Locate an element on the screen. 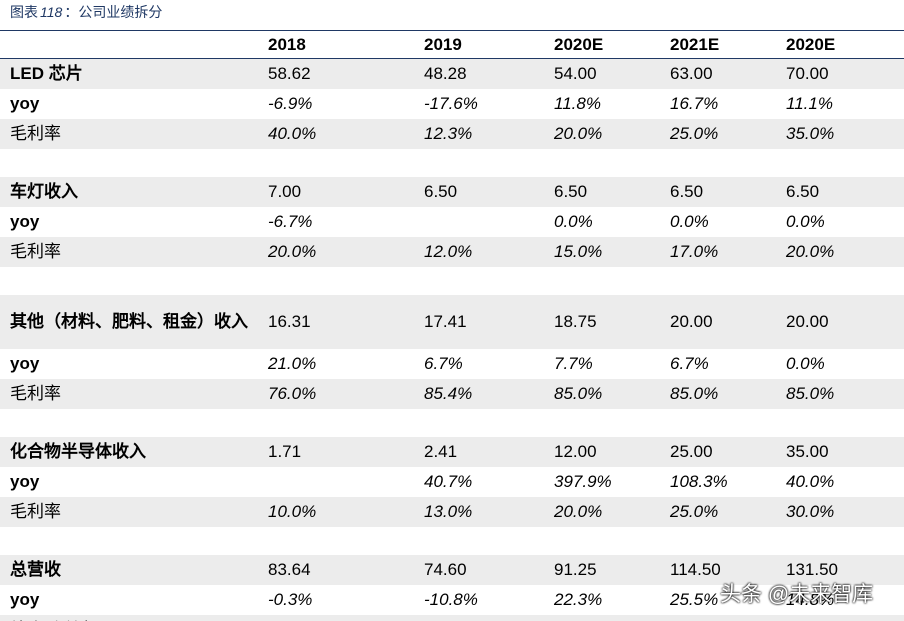  header-corner is located at coordinates (131, 45).